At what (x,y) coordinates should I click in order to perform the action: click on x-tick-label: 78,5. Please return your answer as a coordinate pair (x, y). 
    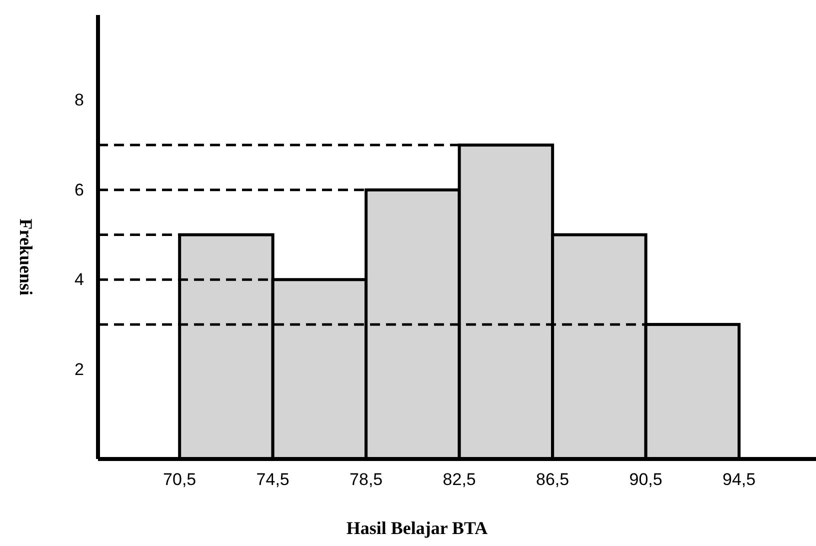
    Looking at the image, I should click on (366, 479).